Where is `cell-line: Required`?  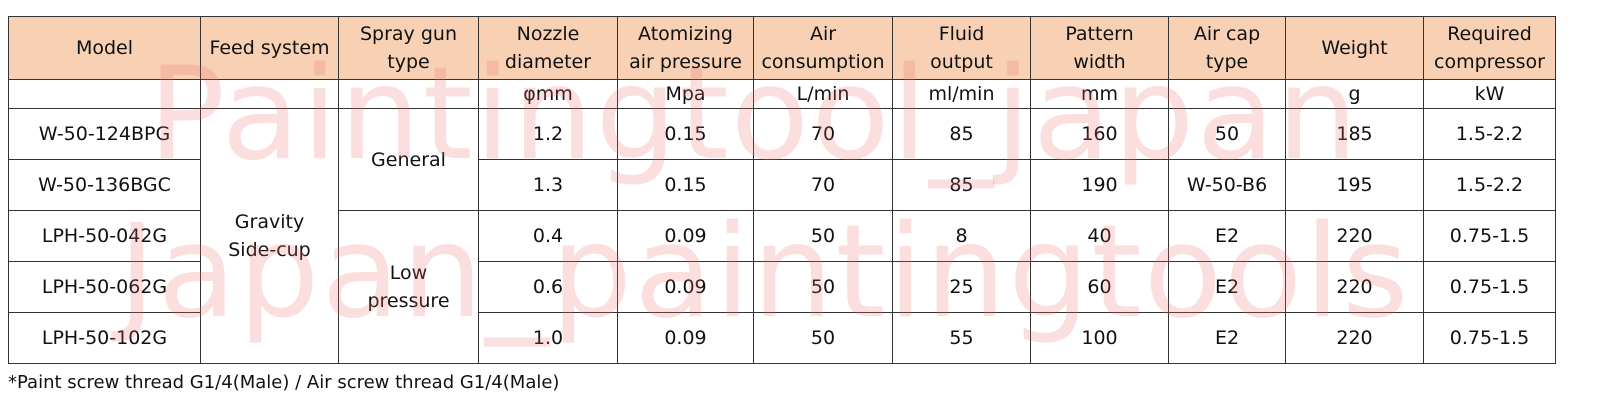 cell-line: Required is located at coordinates (1489, 34).